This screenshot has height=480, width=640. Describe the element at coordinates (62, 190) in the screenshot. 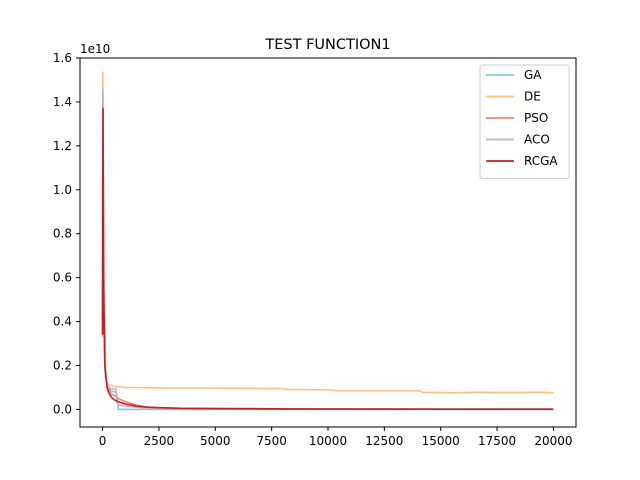

I see `y-tick-label: 1.0` at that location.